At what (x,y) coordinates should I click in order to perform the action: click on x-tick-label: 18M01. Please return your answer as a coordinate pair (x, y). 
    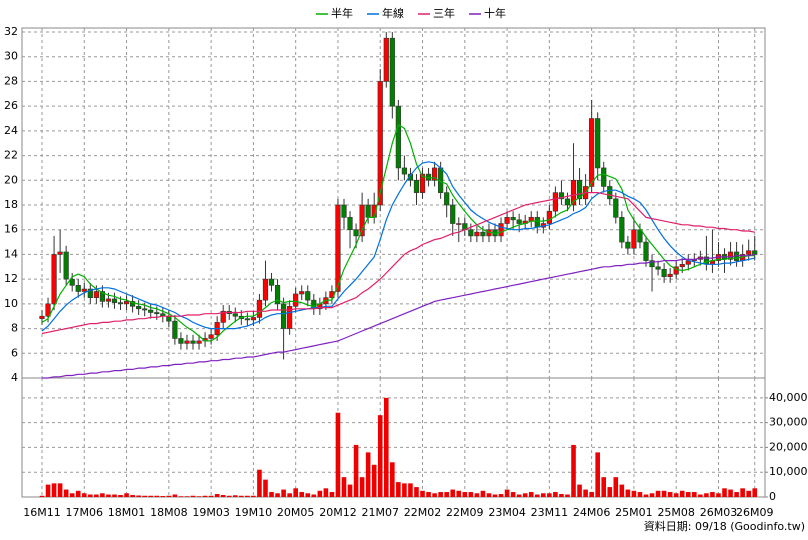
    Looking at the image, I should click on (127, 512).